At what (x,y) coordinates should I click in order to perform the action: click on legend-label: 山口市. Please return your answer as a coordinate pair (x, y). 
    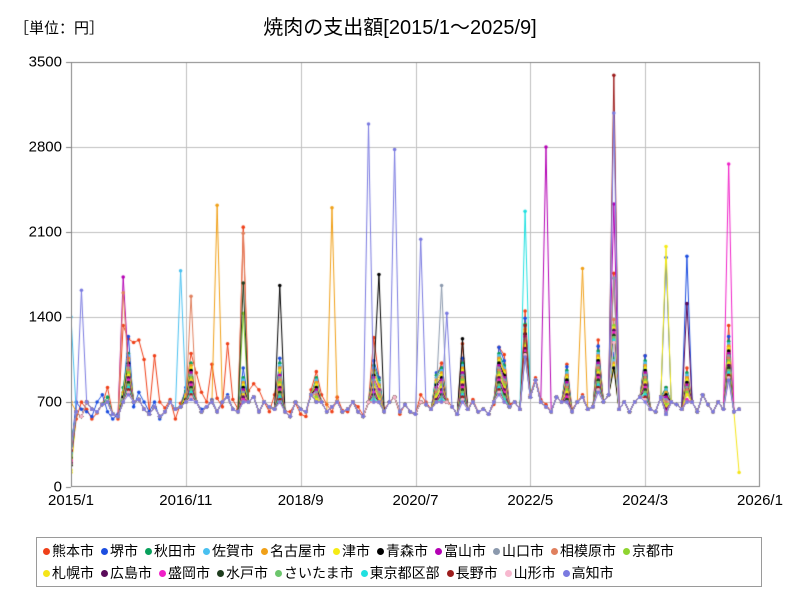
    Looking at the image, I should click on (523, 551).